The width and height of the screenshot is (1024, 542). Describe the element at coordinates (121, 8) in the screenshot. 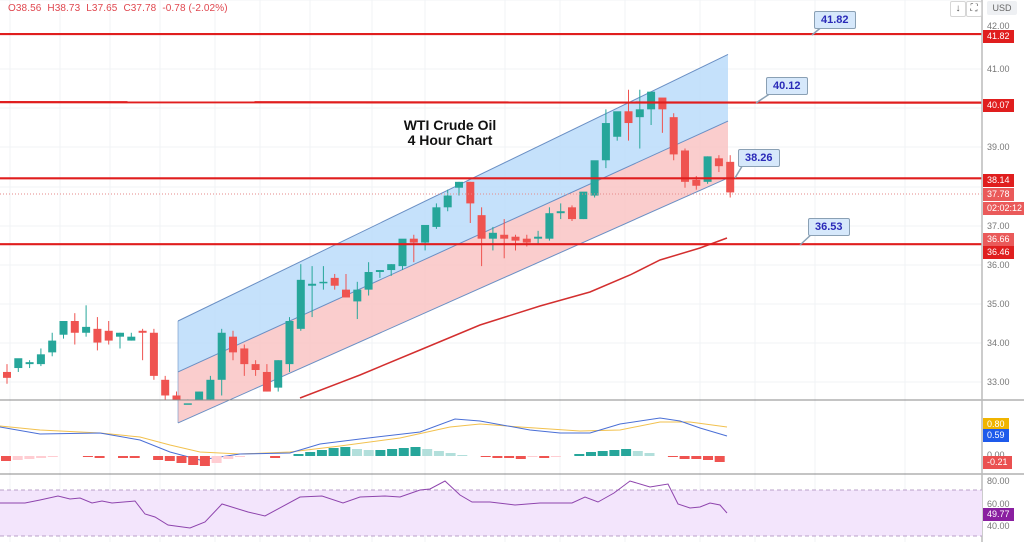

I see `ohlc-legend: O38.56 H38.73 L37.65 C37.78 -0.78 (-2.02%)` at that location.